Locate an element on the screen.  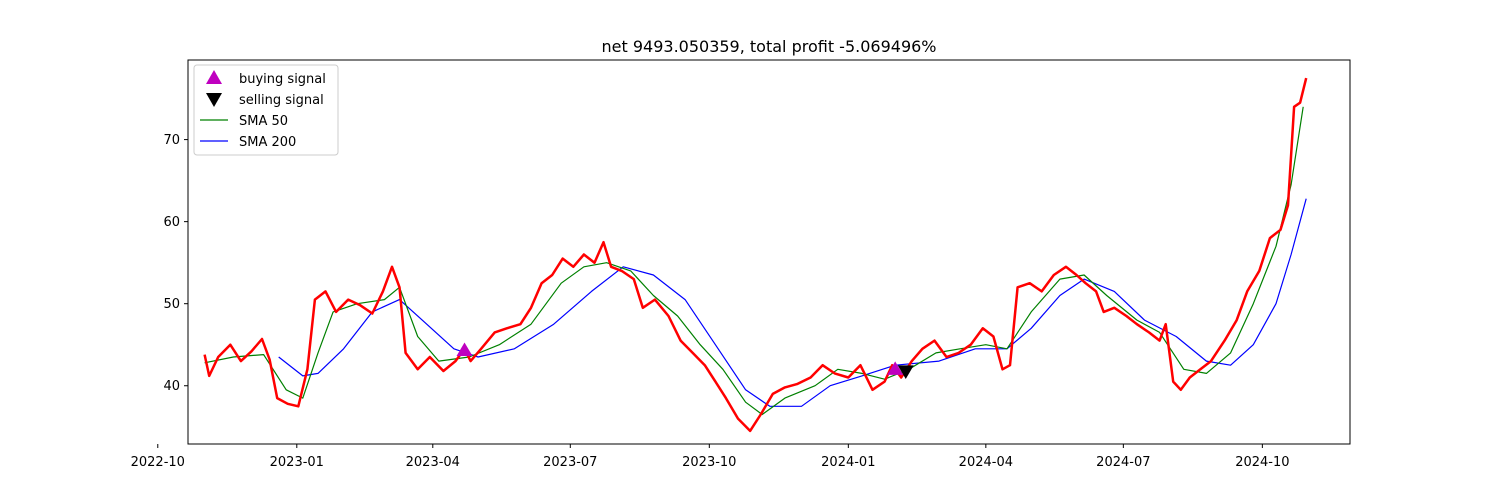
chart-title: net 9493.050359, total profit -5.069496% is located at coordinates (769, 46).